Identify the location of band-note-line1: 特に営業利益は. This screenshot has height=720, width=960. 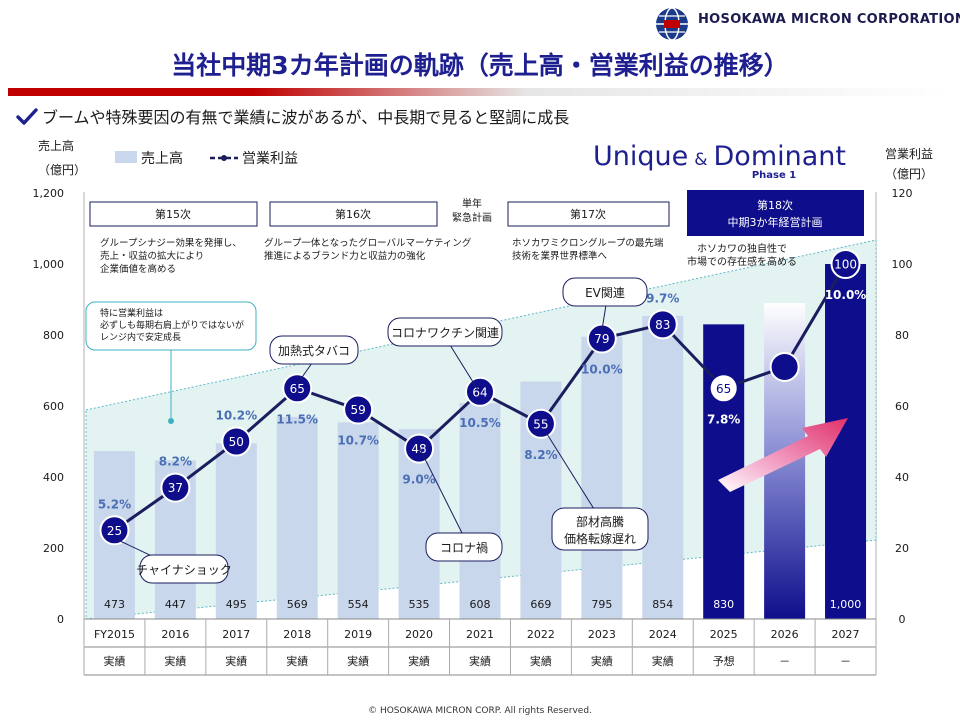
(131, 313).